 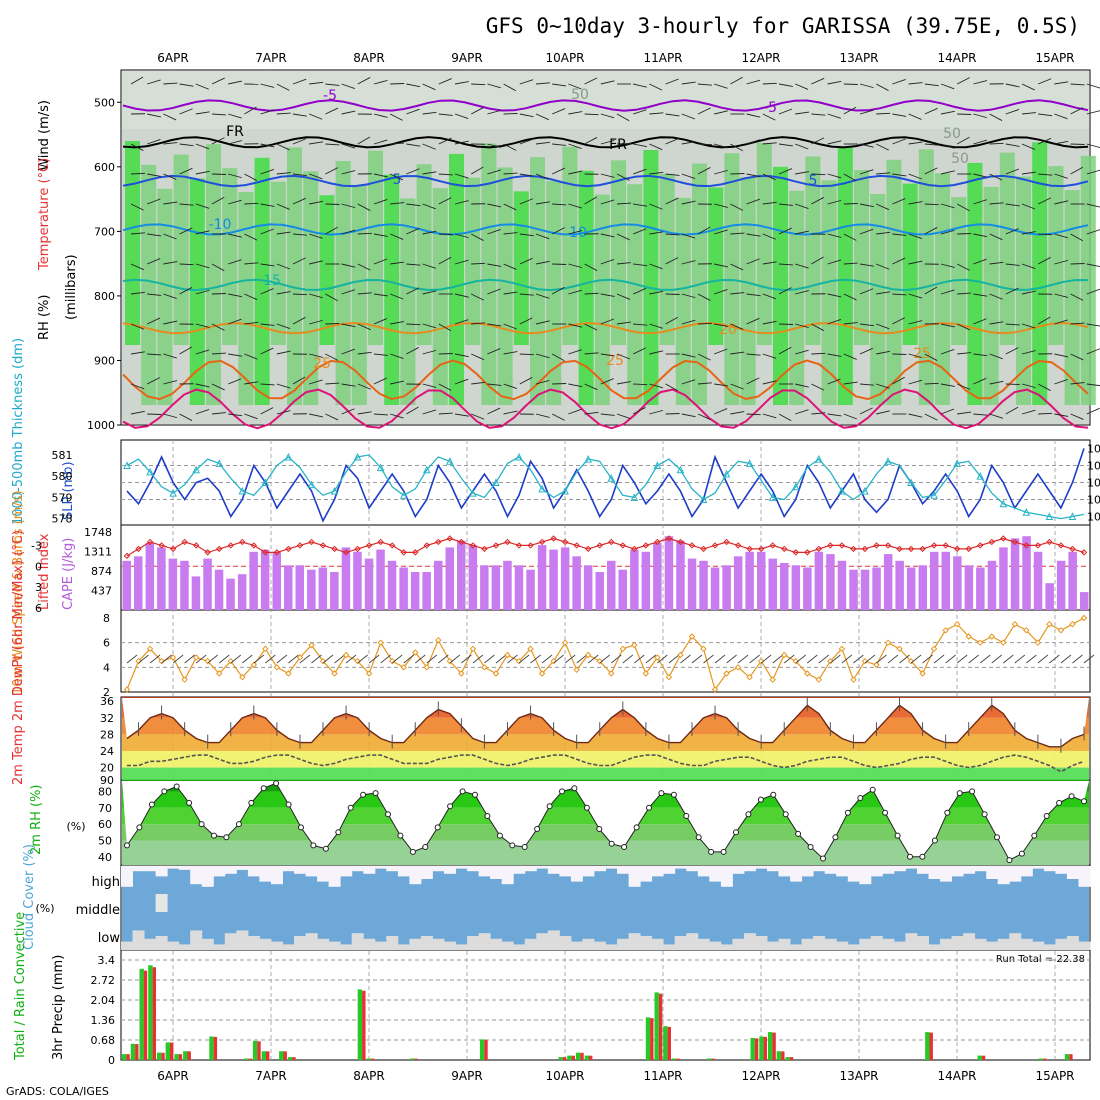 I want to click on millibars-axis-title: (millibars), so click(x=71, y=287).